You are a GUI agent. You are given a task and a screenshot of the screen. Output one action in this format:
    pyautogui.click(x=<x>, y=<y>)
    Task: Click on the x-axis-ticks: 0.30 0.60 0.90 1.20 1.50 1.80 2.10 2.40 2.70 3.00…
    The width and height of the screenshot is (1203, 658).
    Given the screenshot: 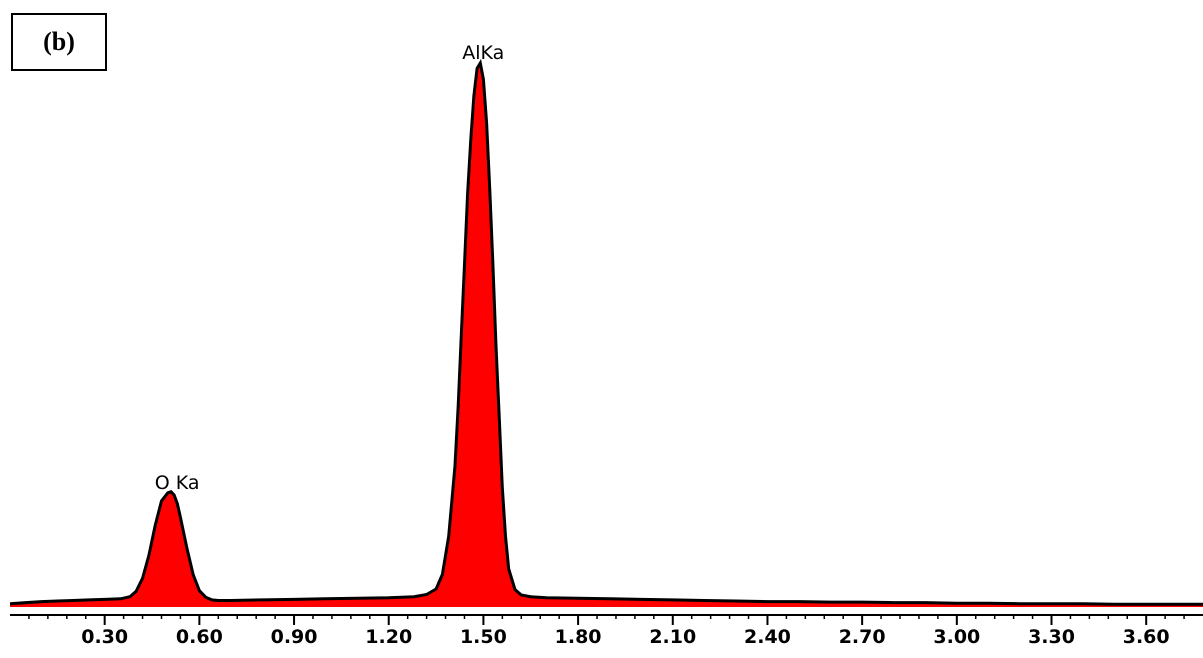 What is the action you would take?
    pyautogui.click(x=606, y=631)
    